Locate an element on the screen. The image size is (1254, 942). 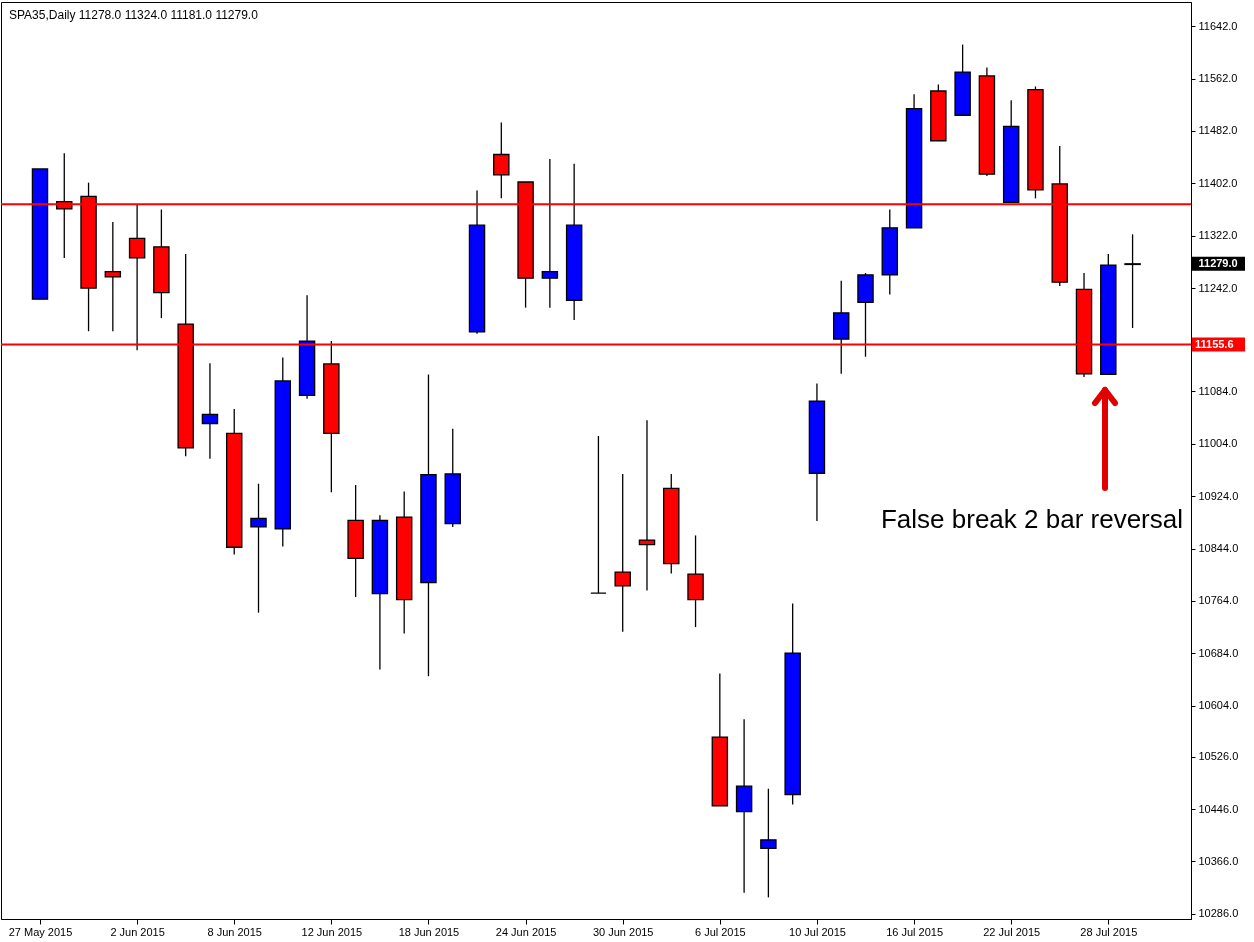
y-tick-label: 11322.0 is located at coordinates (1218, 235).